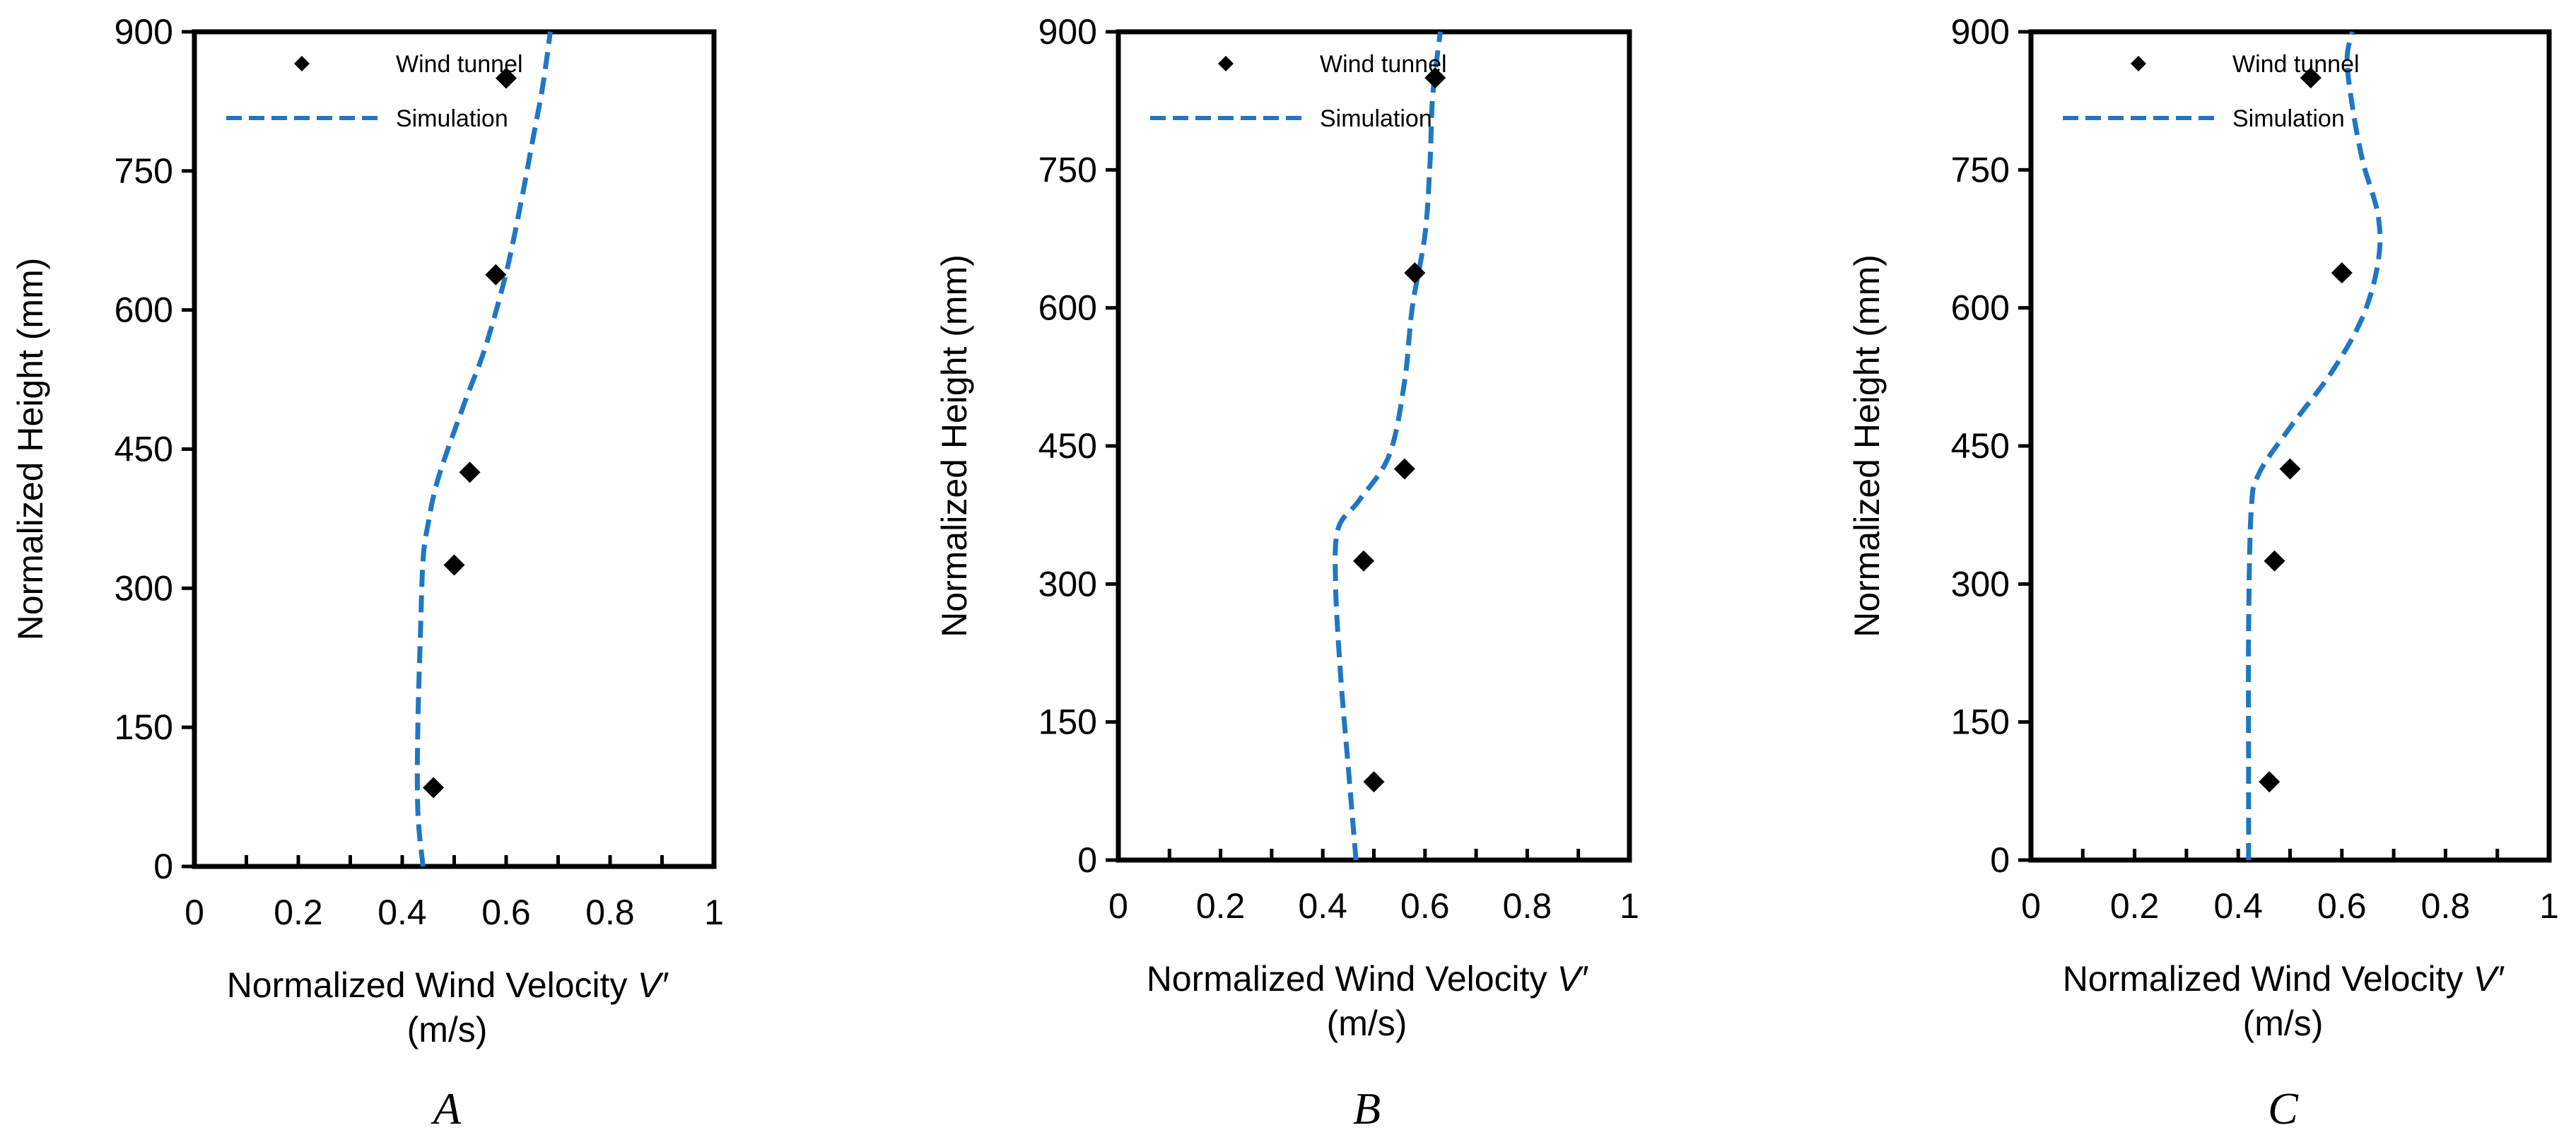 The width and height of the screenshot is (2576, 1147). I want to click on panel-label: C, so click(2283, 1108).